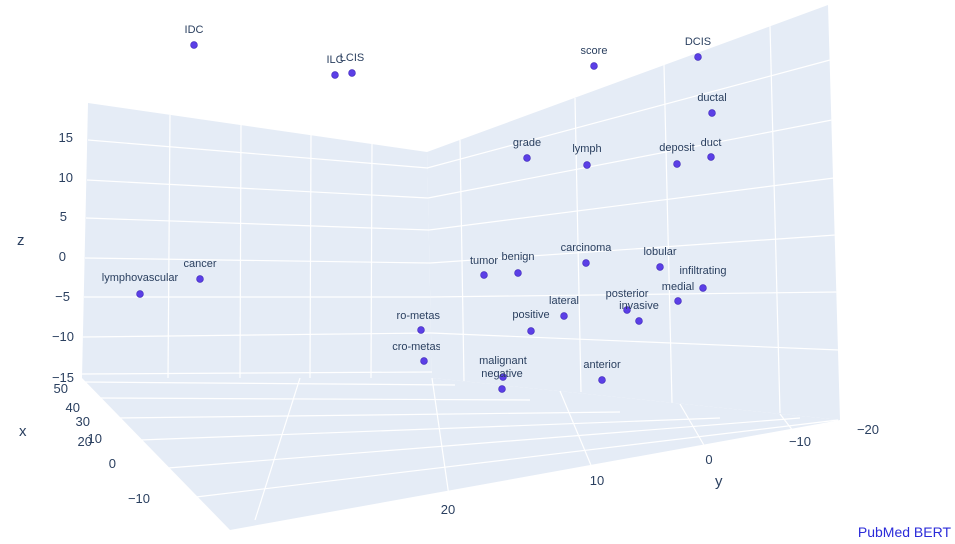 This screenshot has width=955, height=544. Describe the element at coordinates (800, 441) in the screenshot. I see `y-tick: −10` at that location.